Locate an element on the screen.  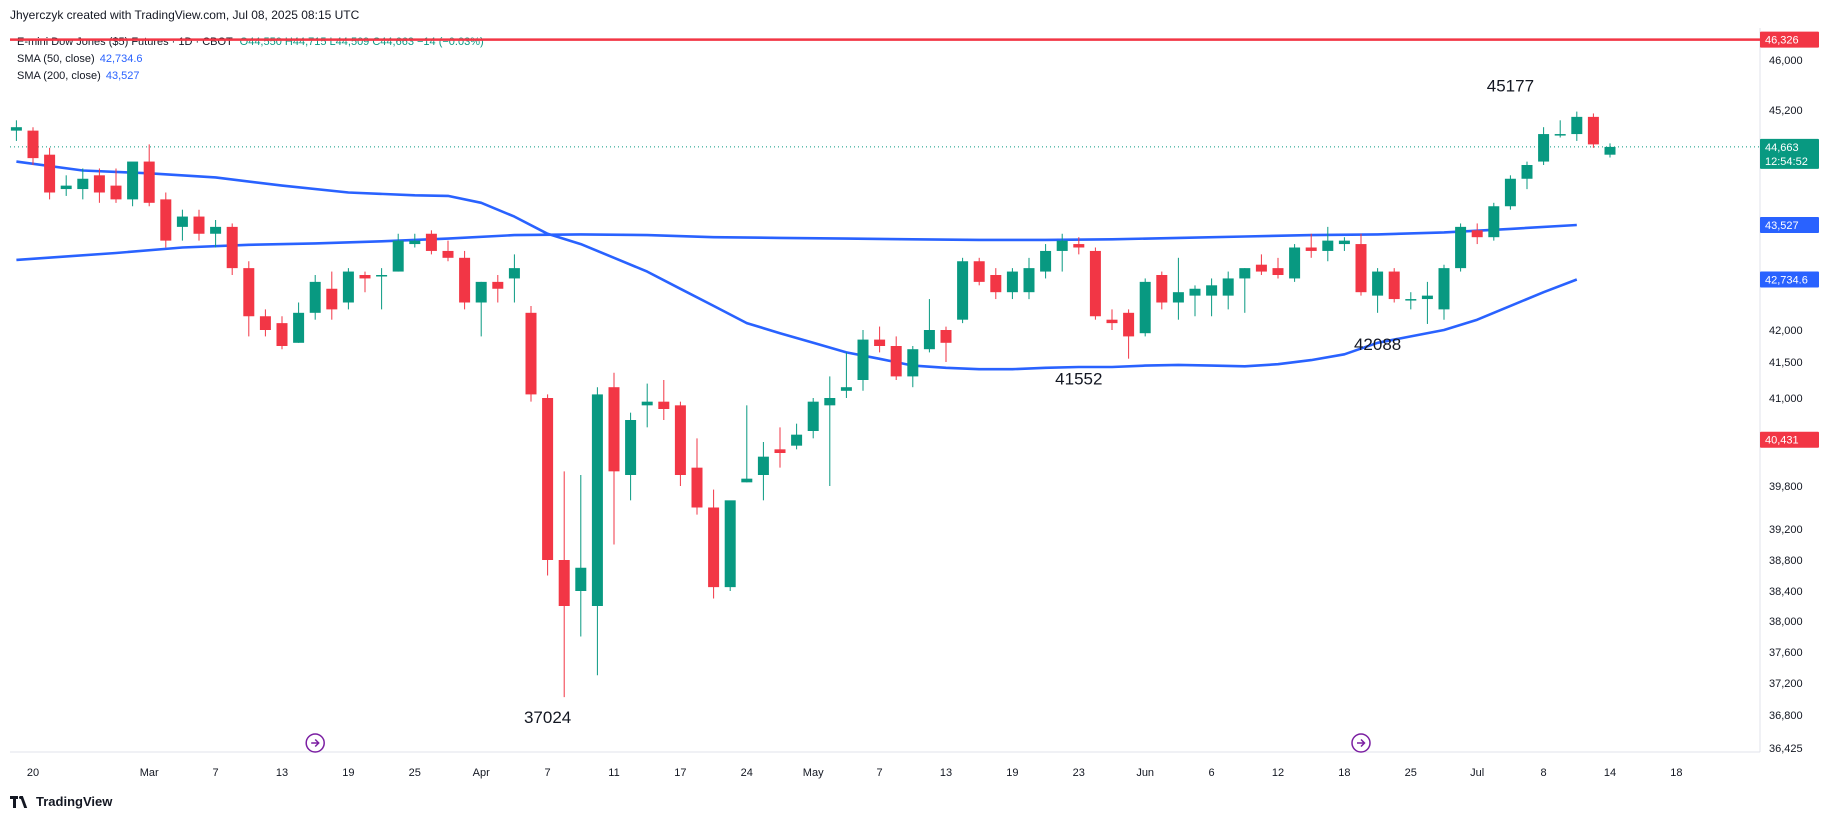
x-tick-label: May is located at coordinates (813, 773).